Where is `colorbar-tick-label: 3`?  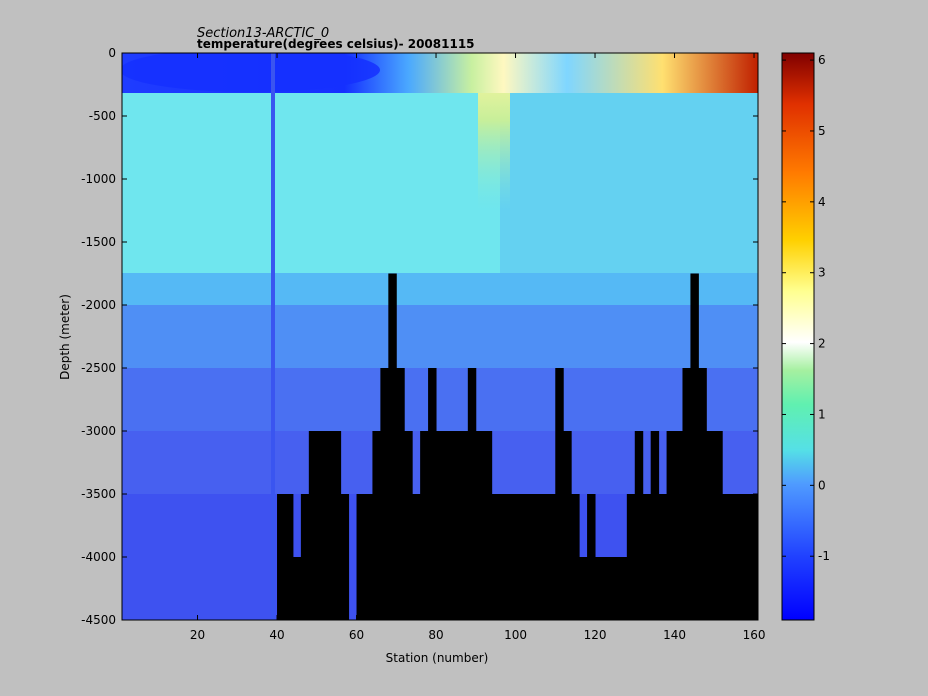
colorbar-tick-label: 3 is located at coordinates (822, 273).